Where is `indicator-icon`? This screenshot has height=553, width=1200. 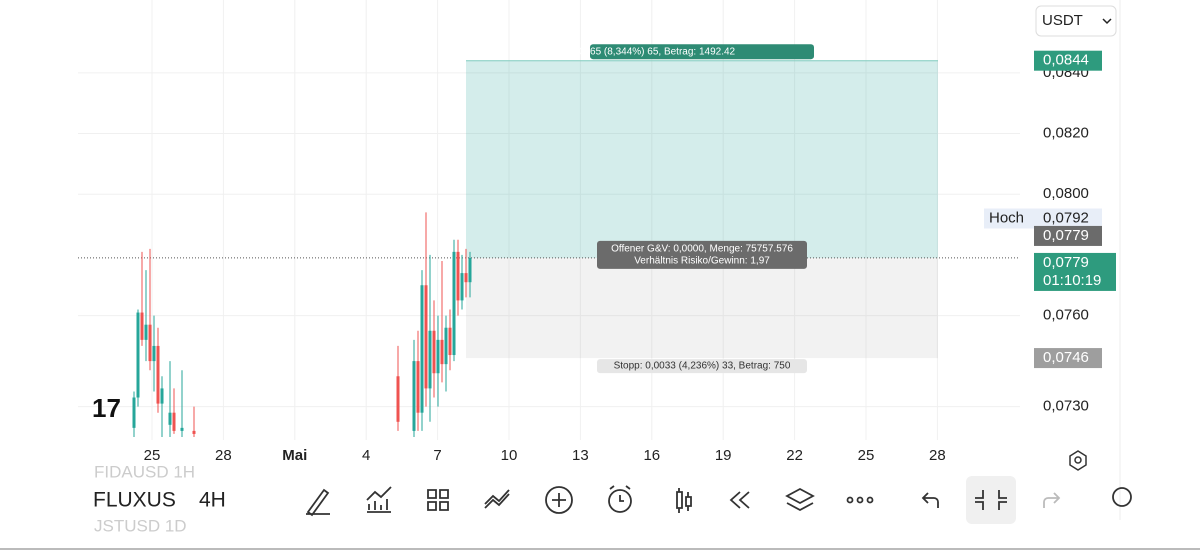
indicator-icon is located at coordinates (379, 499).